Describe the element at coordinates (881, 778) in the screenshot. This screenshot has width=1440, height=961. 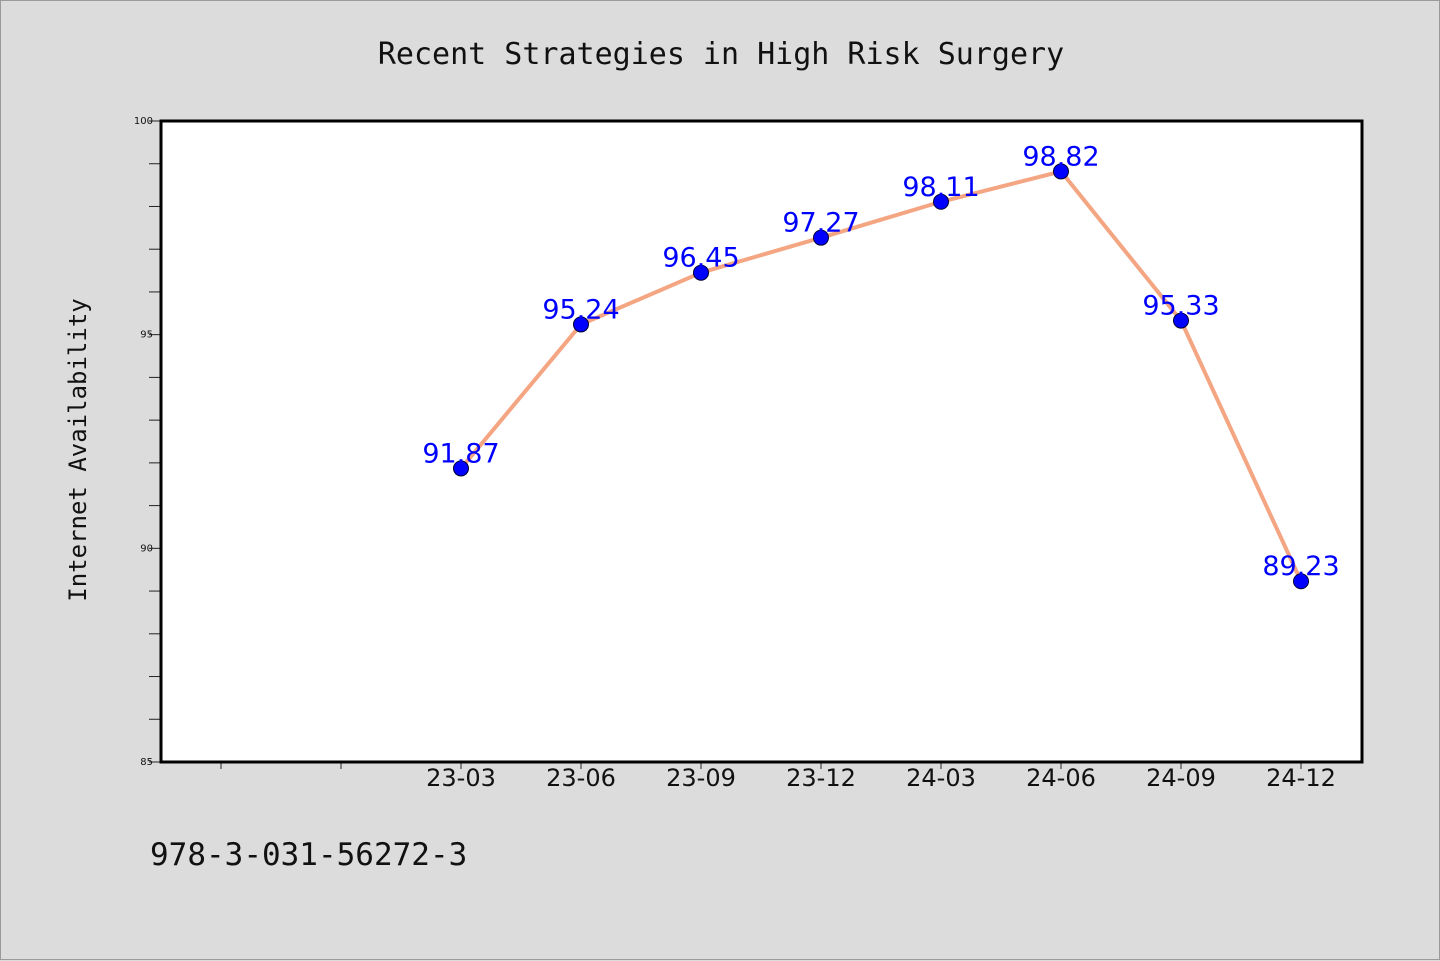
I see `x-tick-labels: 23-03 23-06 23-09 23-12 24-03 24-06 24-09 24-12` at that location.